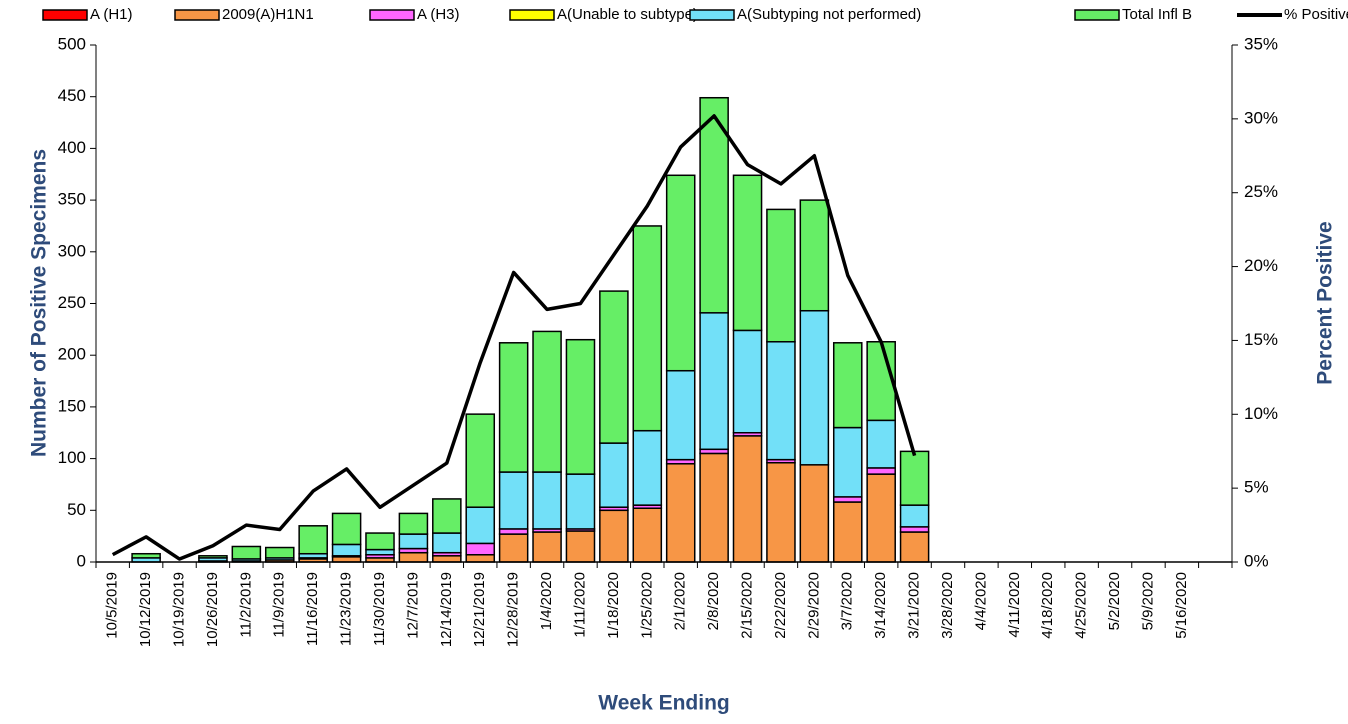 This screenshot has height=724, width=1348. I want to click on legend-label: A (H1), so click(111, 14).